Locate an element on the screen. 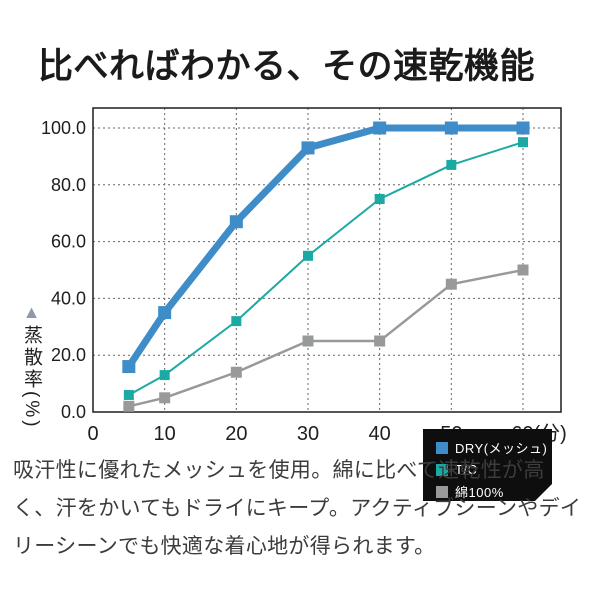  legend-item-tc: T/C is located at coordinates (494, 469).